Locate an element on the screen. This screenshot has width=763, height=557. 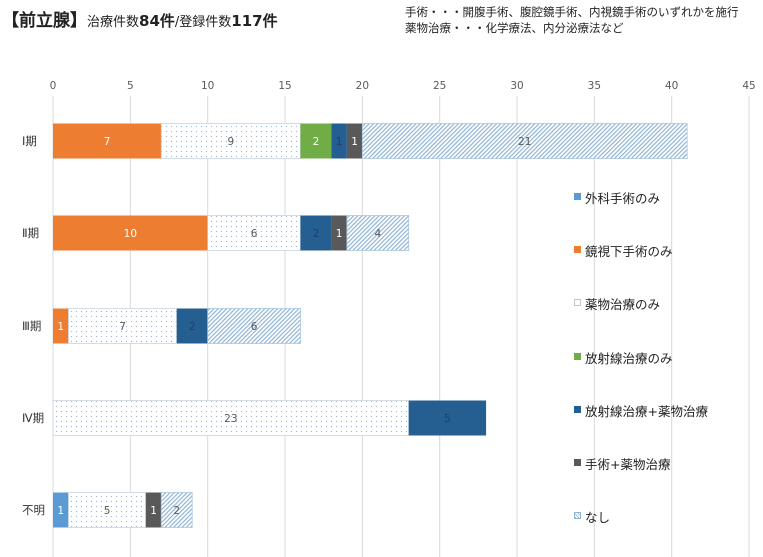
title-treat-label: 治療件数 is located at coordinates (113, 22).